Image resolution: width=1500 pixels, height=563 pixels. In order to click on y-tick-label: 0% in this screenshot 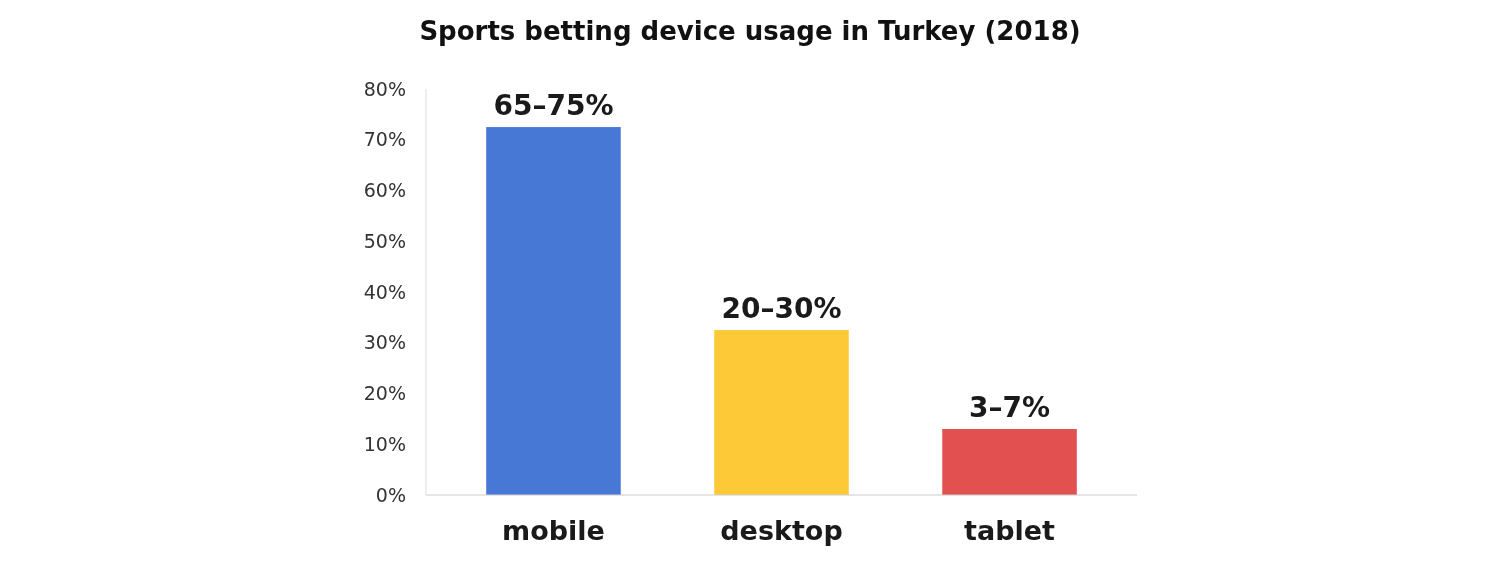, I will do `click(390, 494)`.